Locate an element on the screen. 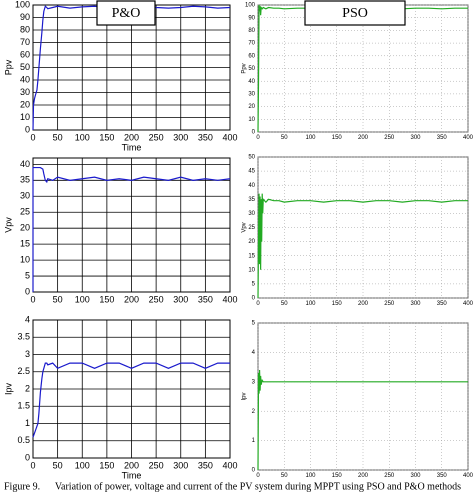  y-tick-label: 90 is located at coordinates (251, 18).